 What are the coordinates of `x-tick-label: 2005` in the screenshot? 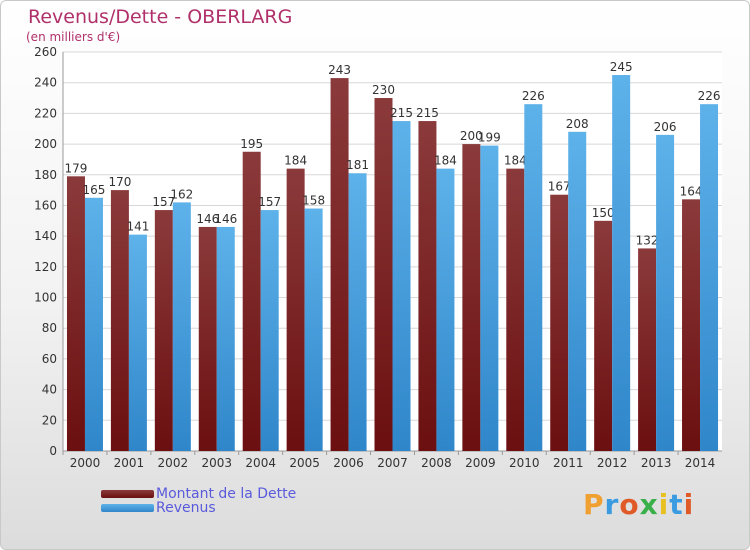 It's located at (304, 463).